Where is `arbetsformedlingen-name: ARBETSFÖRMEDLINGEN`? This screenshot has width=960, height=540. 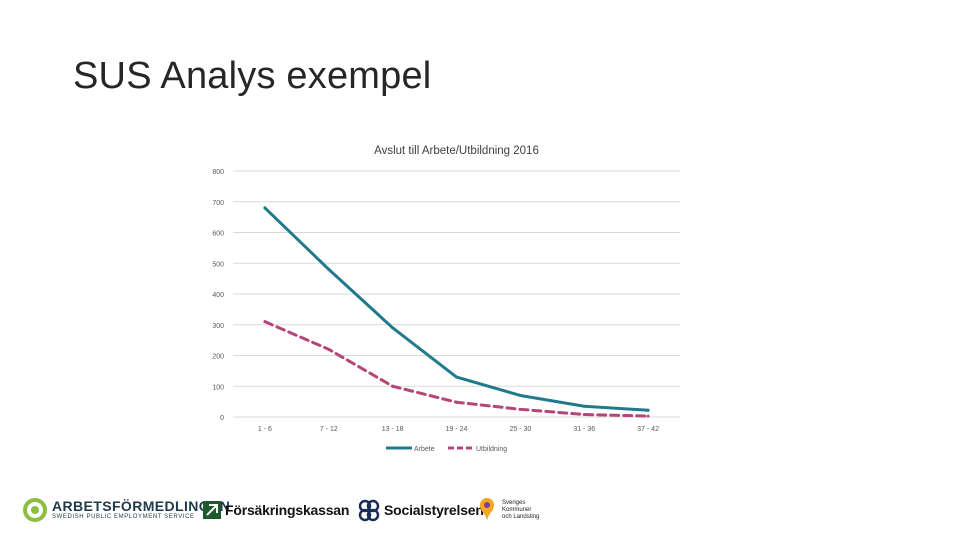
arbetsformedlingen-name: ARBETSFÖRMEDLINGEN is located at coordinates (141, 506).